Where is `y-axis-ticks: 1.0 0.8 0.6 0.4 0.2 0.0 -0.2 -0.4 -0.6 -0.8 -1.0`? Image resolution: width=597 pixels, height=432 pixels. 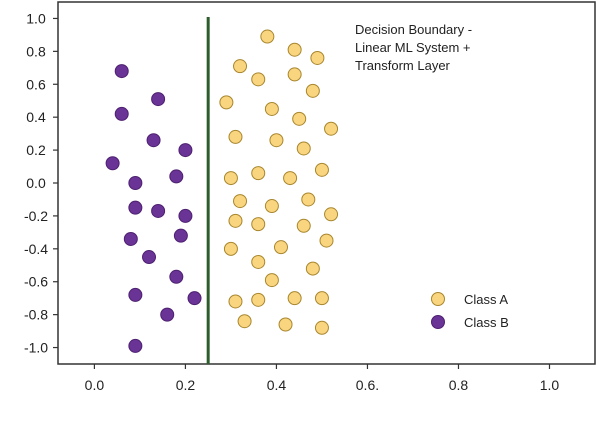
y-axis-ticks: 1.0 0.8 0.6 0.4 0.2 0.0 -0.2 -0.4 -0.6 -0.8 -1.0 is located at coordinates (41, 183).